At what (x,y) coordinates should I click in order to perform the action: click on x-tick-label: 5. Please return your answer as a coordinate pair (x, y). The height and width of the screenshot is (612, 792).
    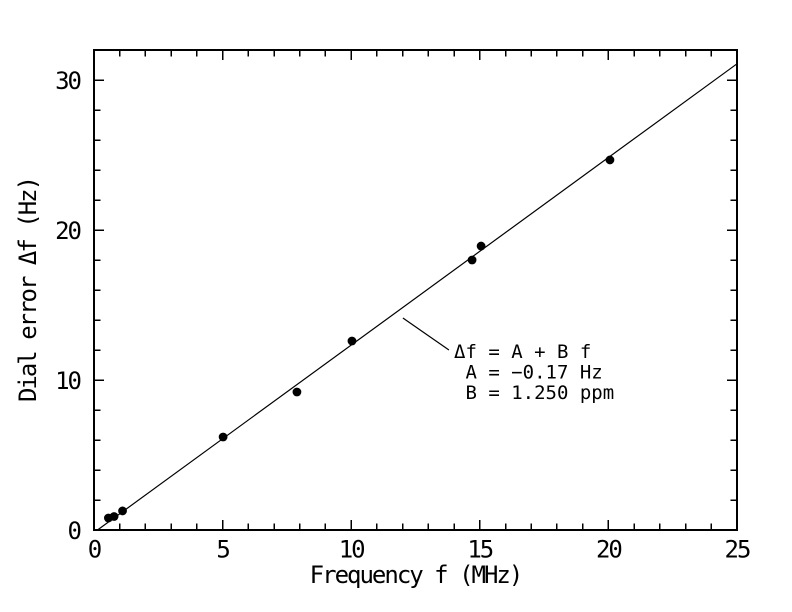
    Looking at the image, I should click on (222, 550).